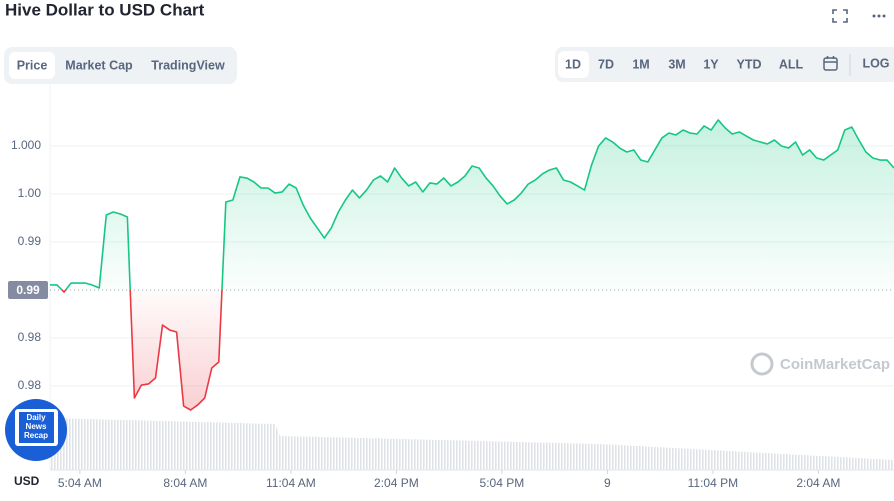 This screenshot has width=894, height=501. I want to click on more-icon, so click(879, 16).